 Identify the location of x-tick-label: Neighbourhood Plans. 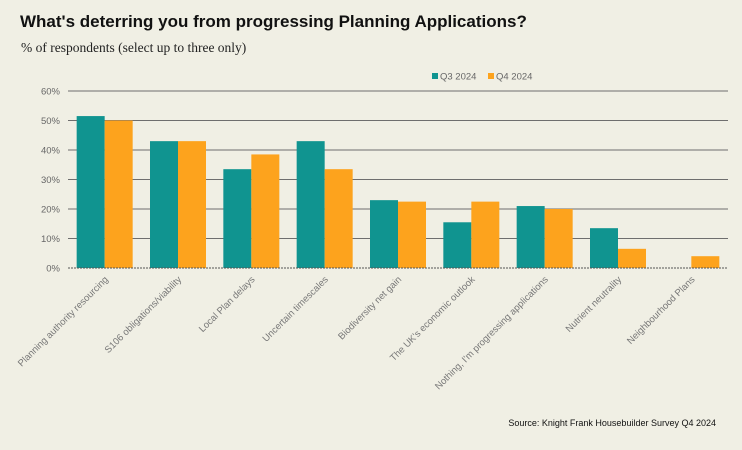
(661, 310).